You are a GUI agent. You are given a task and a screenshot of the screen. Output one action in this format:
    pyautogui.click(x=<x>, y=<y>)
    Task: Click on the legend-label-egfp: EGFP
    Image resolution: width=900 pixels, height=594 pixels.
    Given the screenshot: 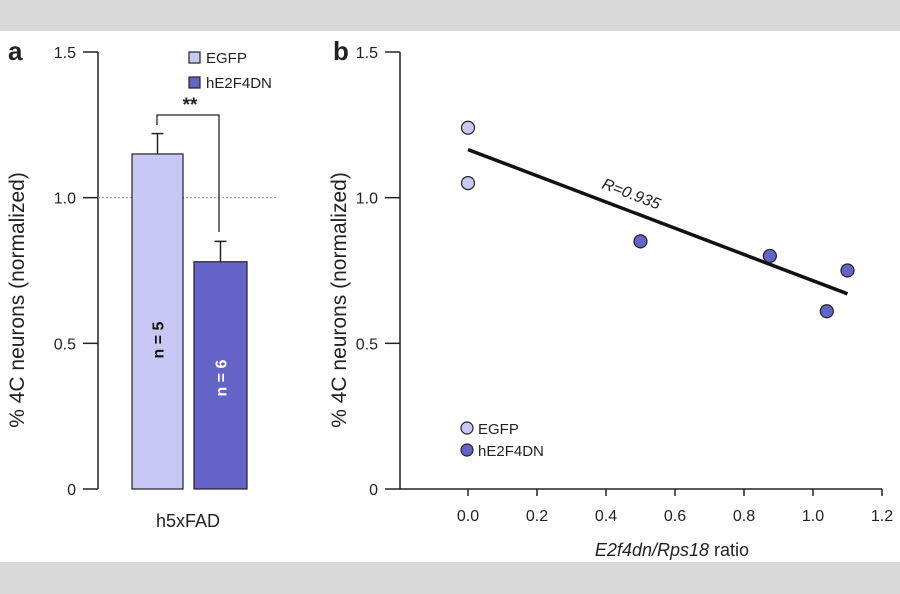 What is the action you would take?
    pyautogui.click(x=226, y=58)
    